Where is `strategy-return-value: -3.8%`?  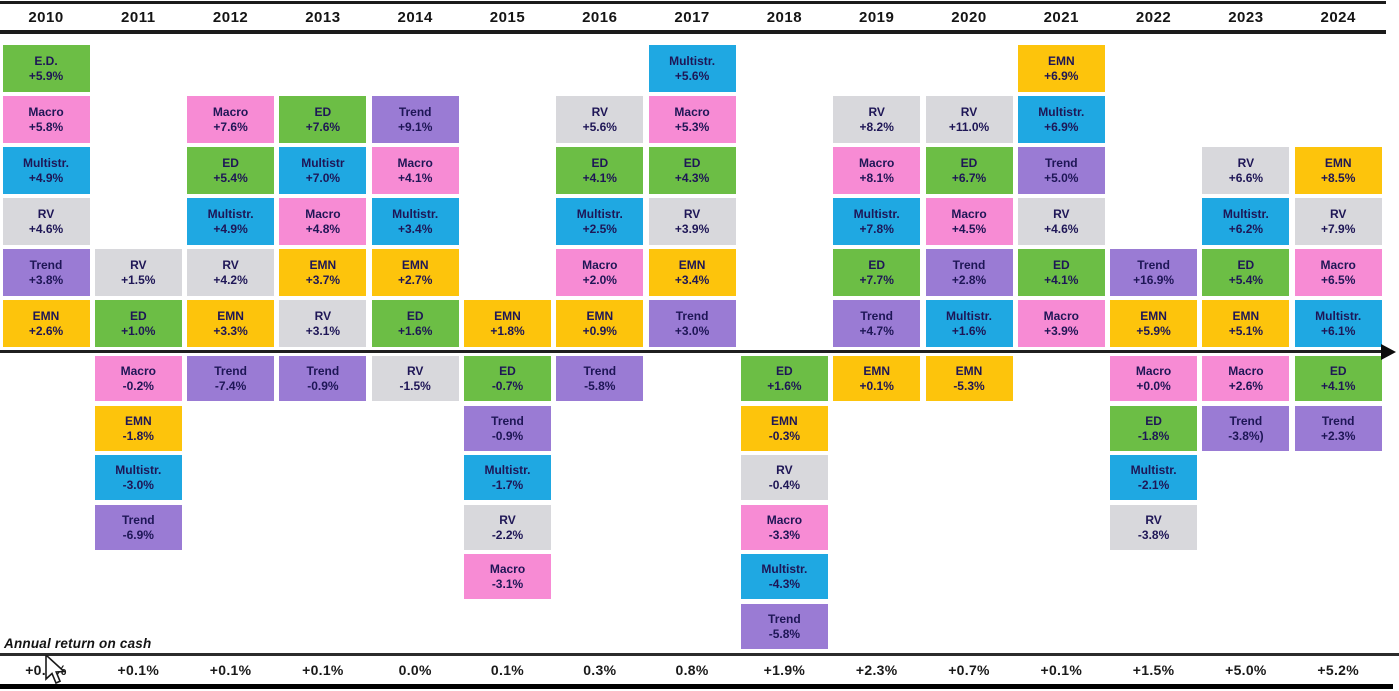
strategy-return-value: -3.8% is located at coordinates (1153, 534).